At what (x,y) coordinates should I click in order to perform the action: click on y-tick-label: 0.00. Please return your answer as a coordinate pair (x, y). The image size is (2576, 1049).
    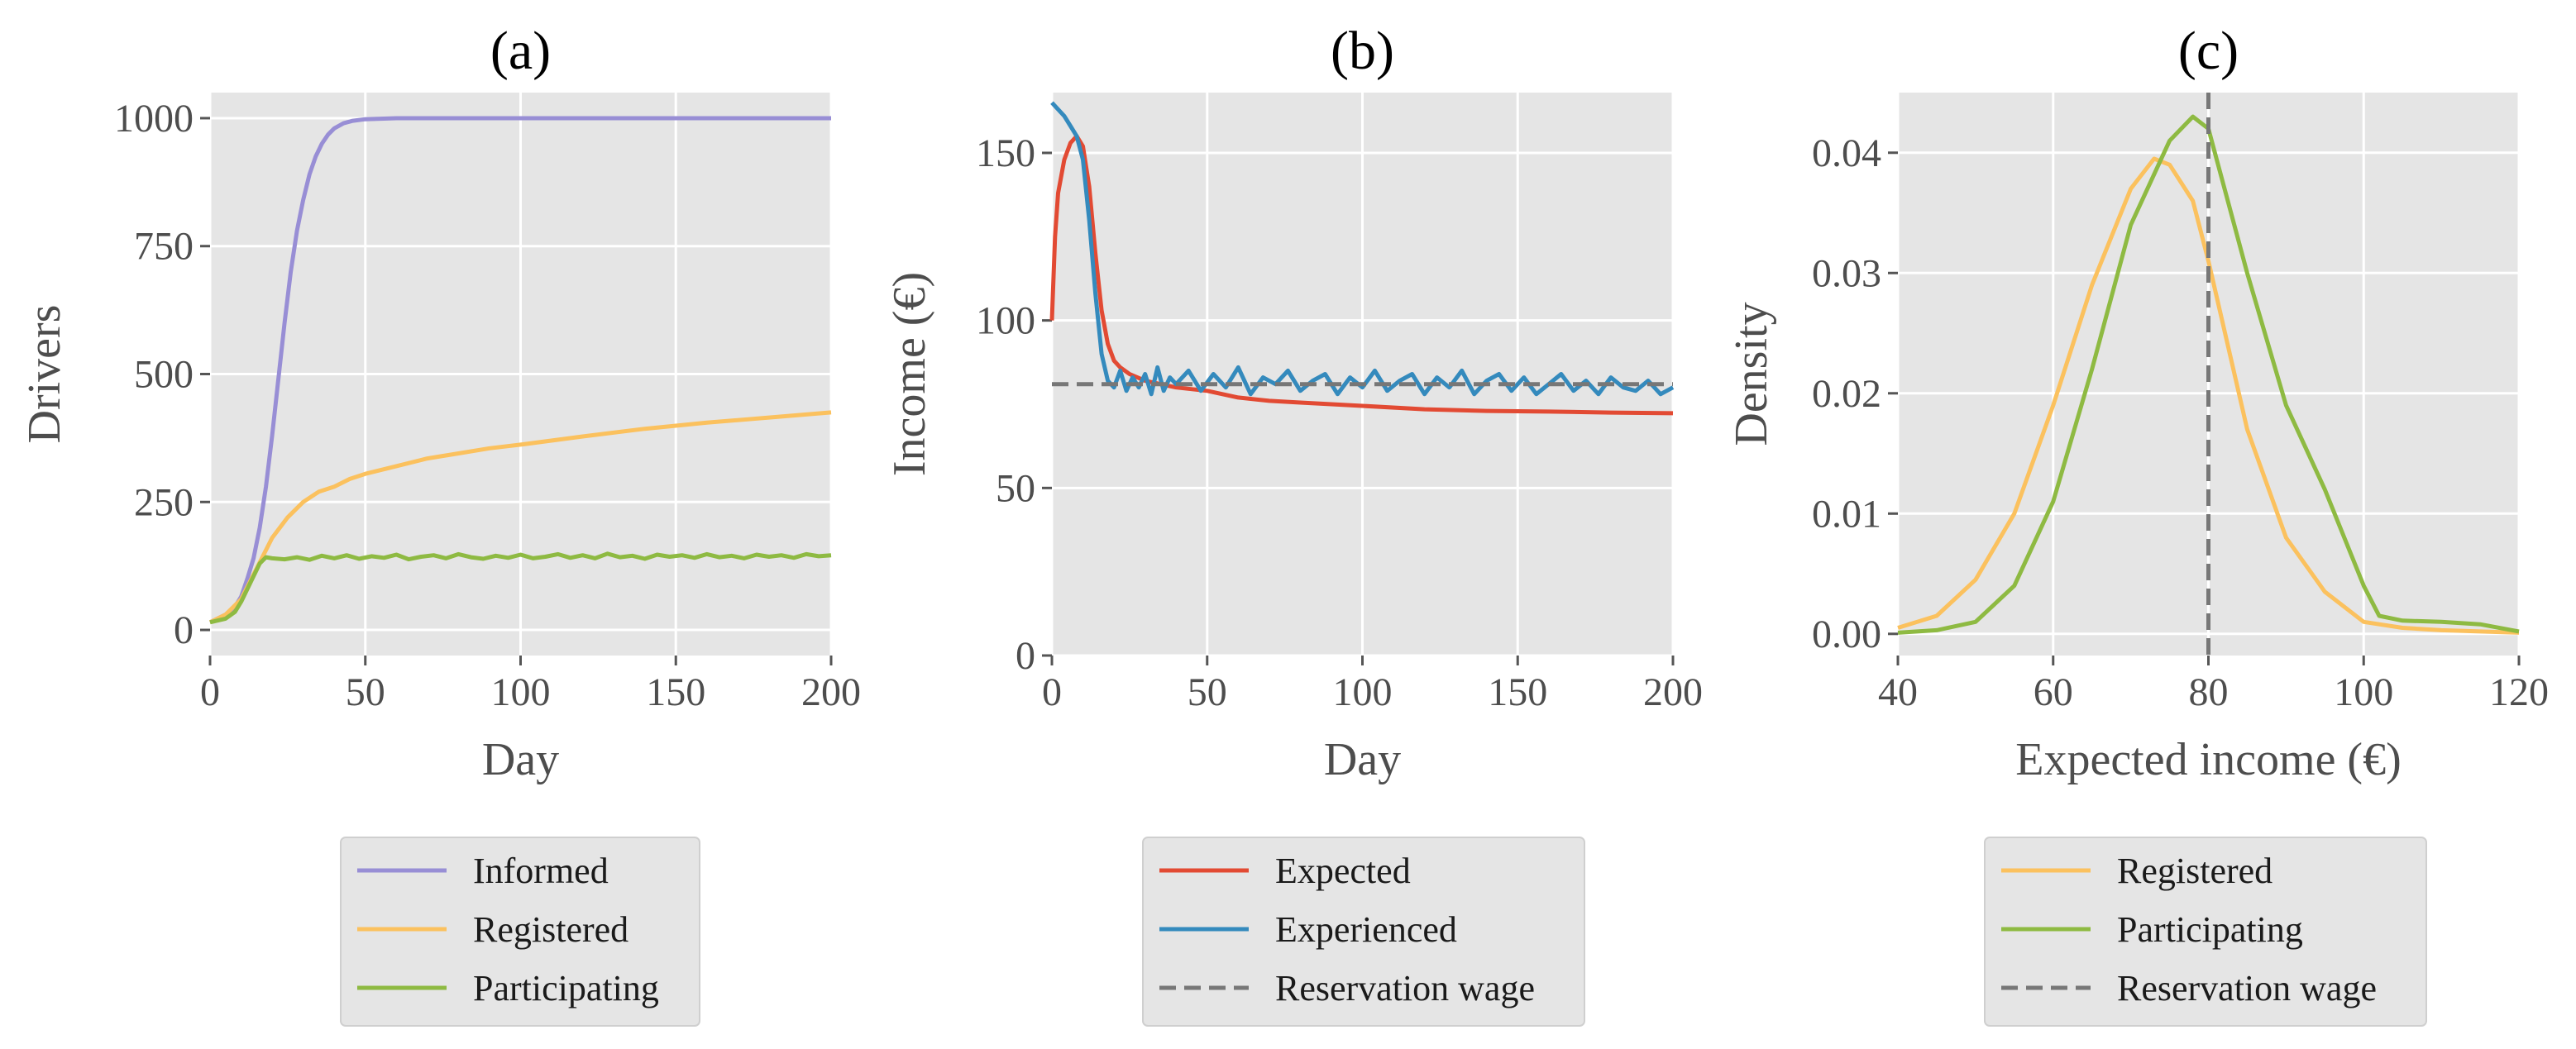
    Looking at the image, I should click on (1847, 634).